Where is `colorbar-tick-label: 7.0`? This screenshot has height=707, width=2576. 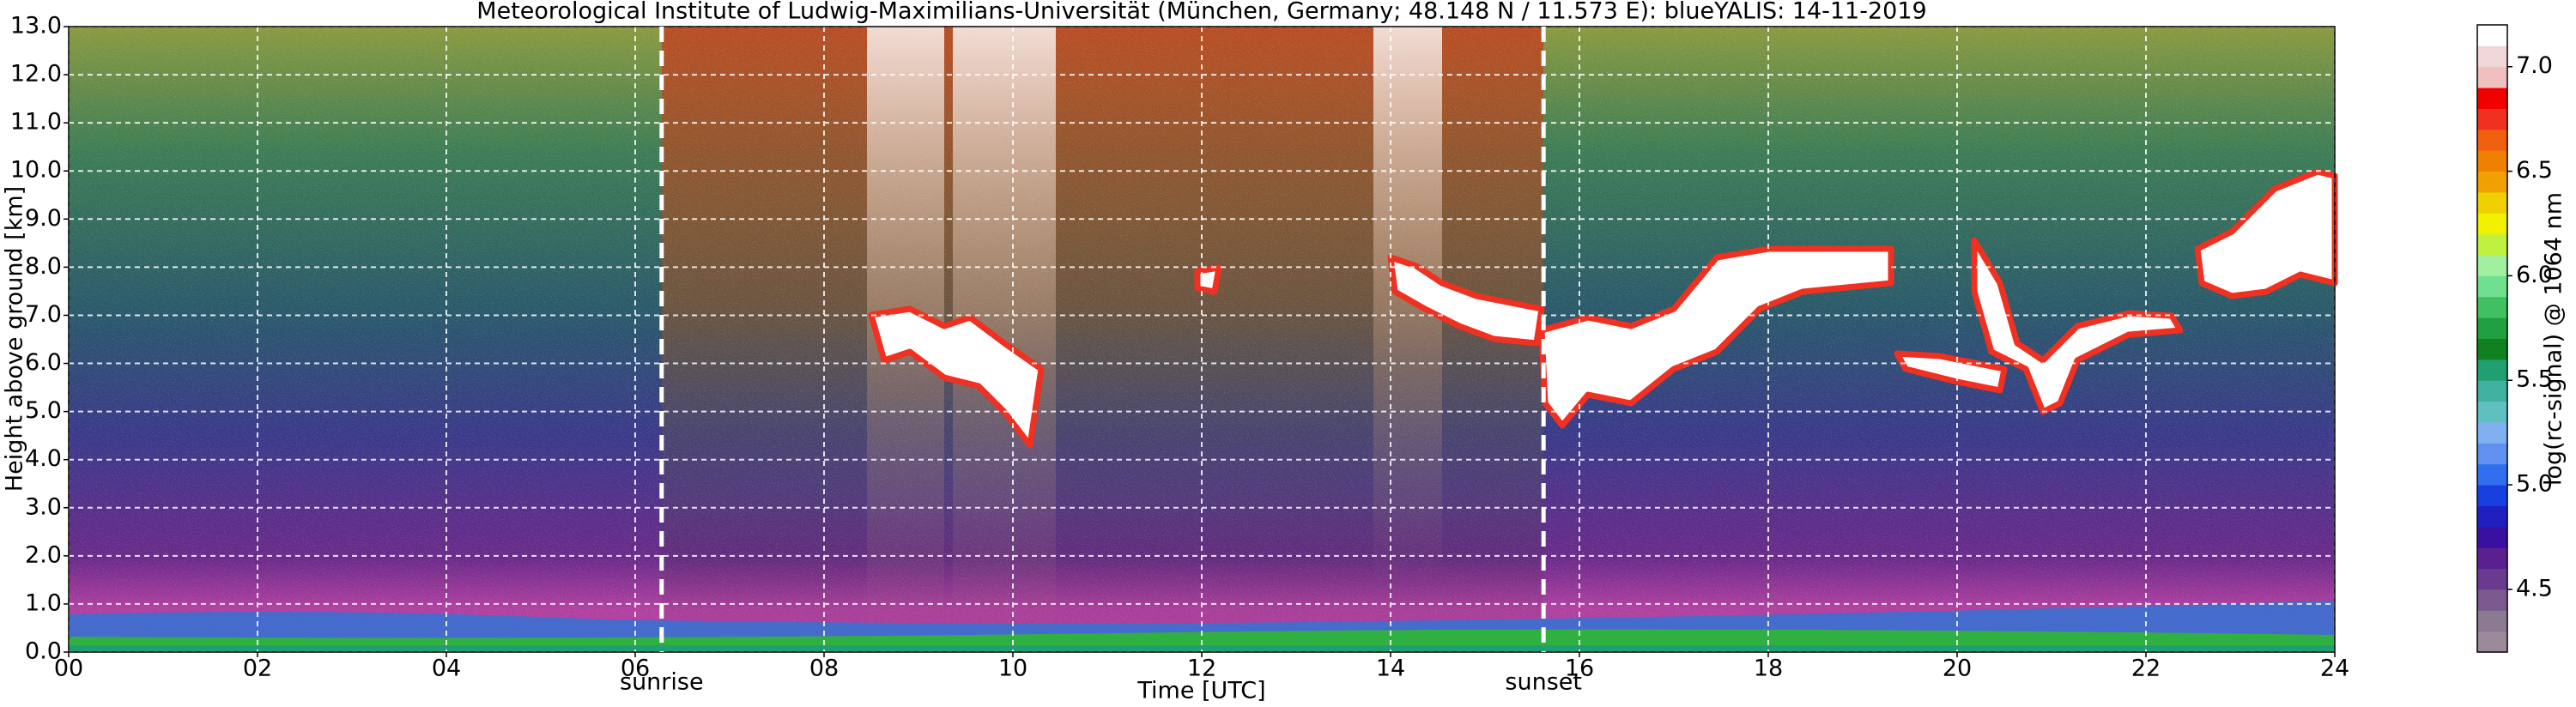 colorbar-tick-label: 7.0 is located at coordinates (2534, 65).